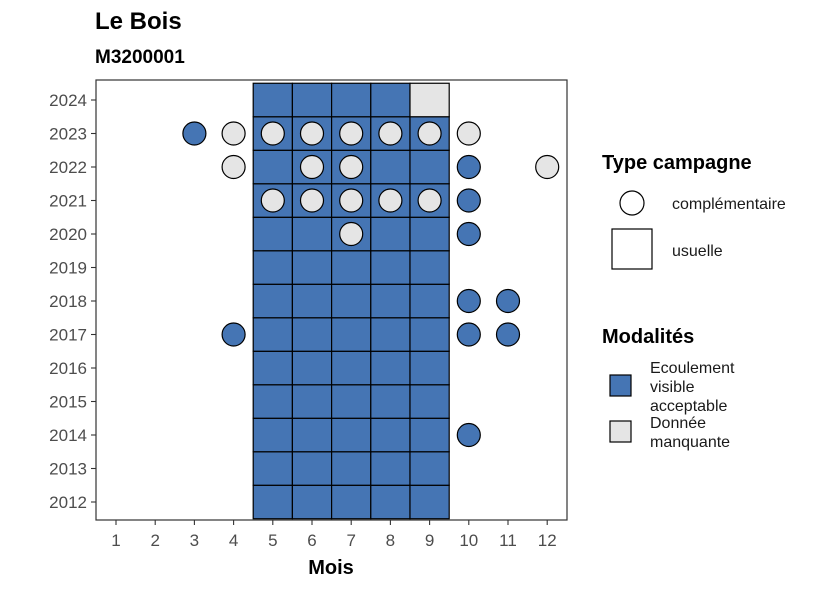 The width and height of the screenshot is (826, 590). I want to click on x-tick-label-3: 3, so click(194, 540).